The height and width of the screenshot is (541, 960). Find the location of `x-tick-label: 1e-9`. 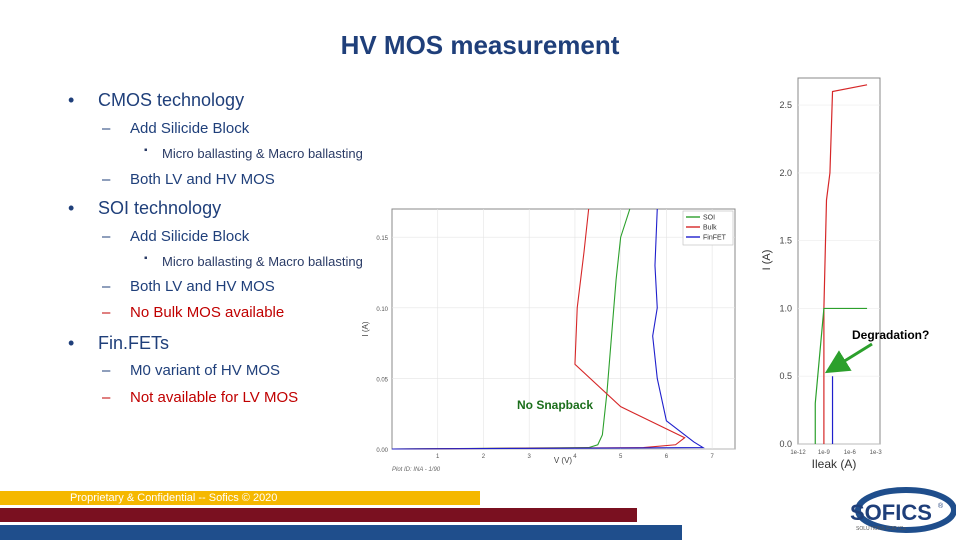

x-tick-label: 1e-9 is located at coordinates (824, 453).